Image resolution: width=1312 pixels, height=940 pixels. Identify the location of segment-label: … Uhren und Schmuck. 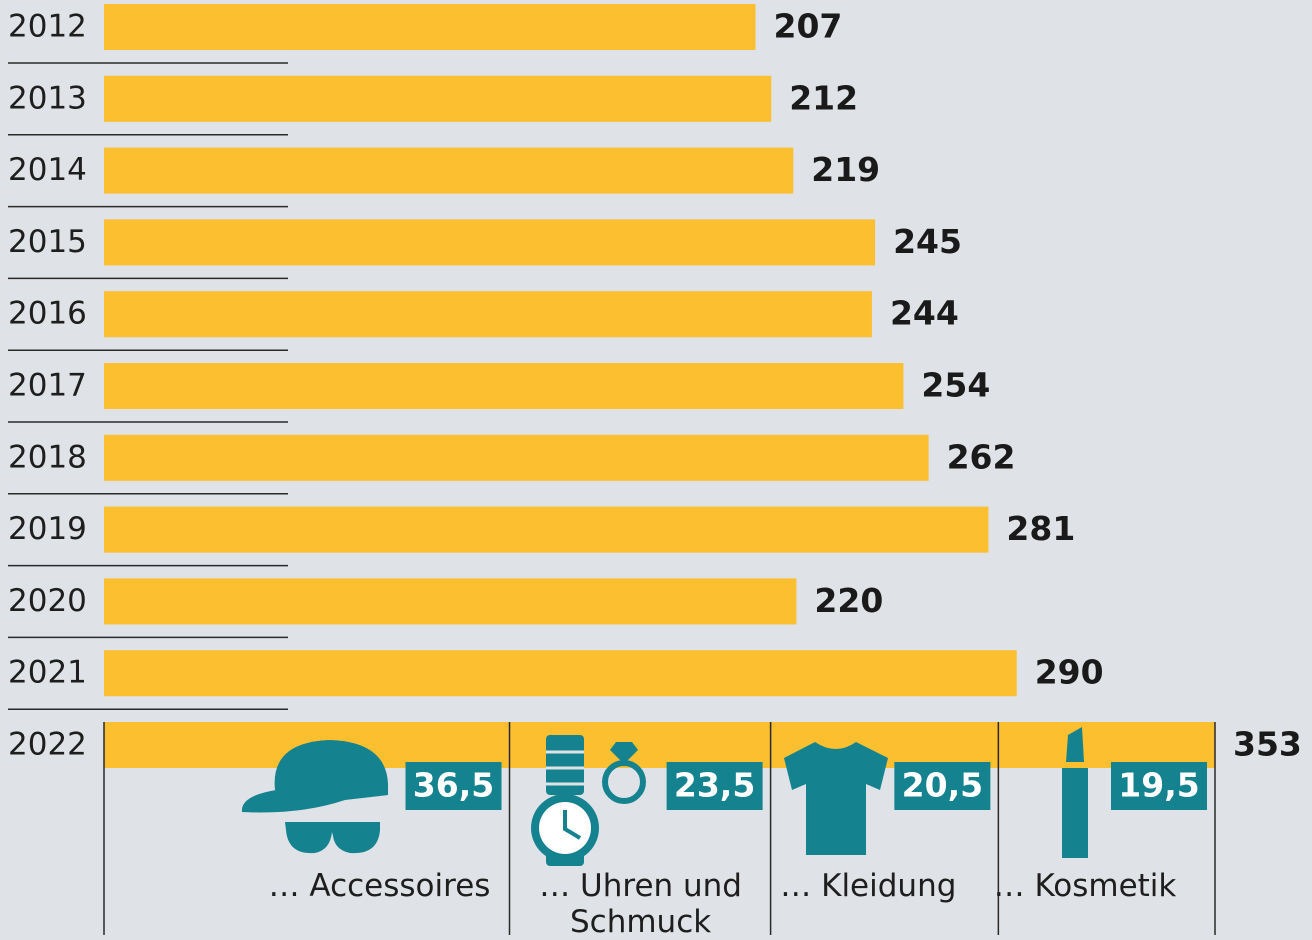
(640, 904).